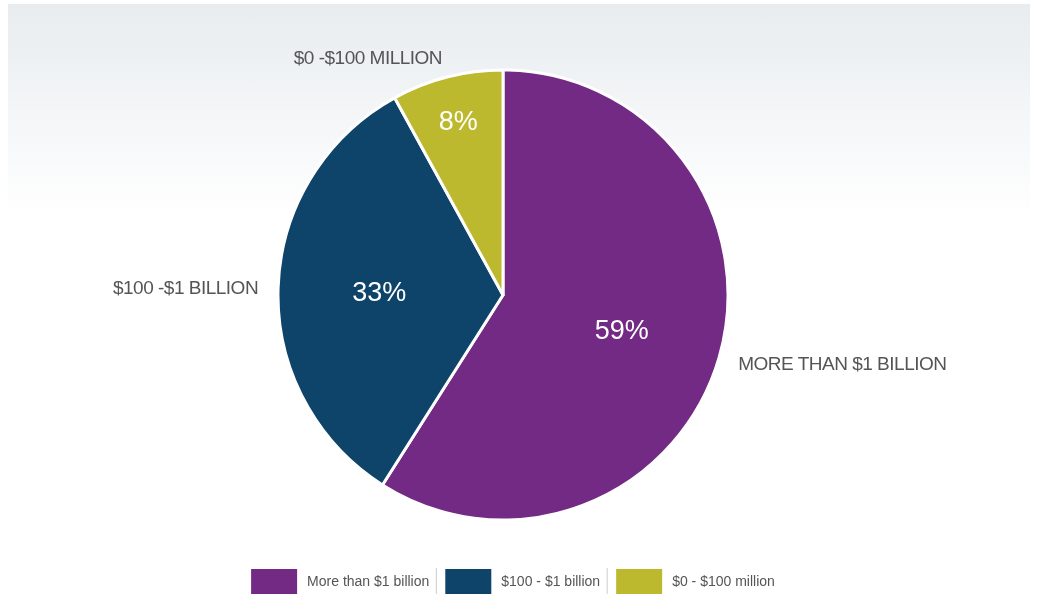 The height and width of the screenshot is (595, 1038). What do you see at coordinates (458, 121) in the screenshot?
I see `data-label: 8%` at bounding box center [458, 121].